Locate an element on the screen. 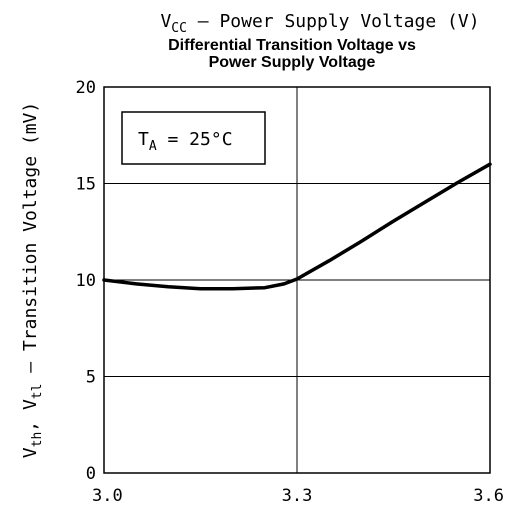 Image resolution: width=510 pixels, height=516 pixels. chart-title-line-2: Power Supply Voltage is located at coordinates (292, 62).